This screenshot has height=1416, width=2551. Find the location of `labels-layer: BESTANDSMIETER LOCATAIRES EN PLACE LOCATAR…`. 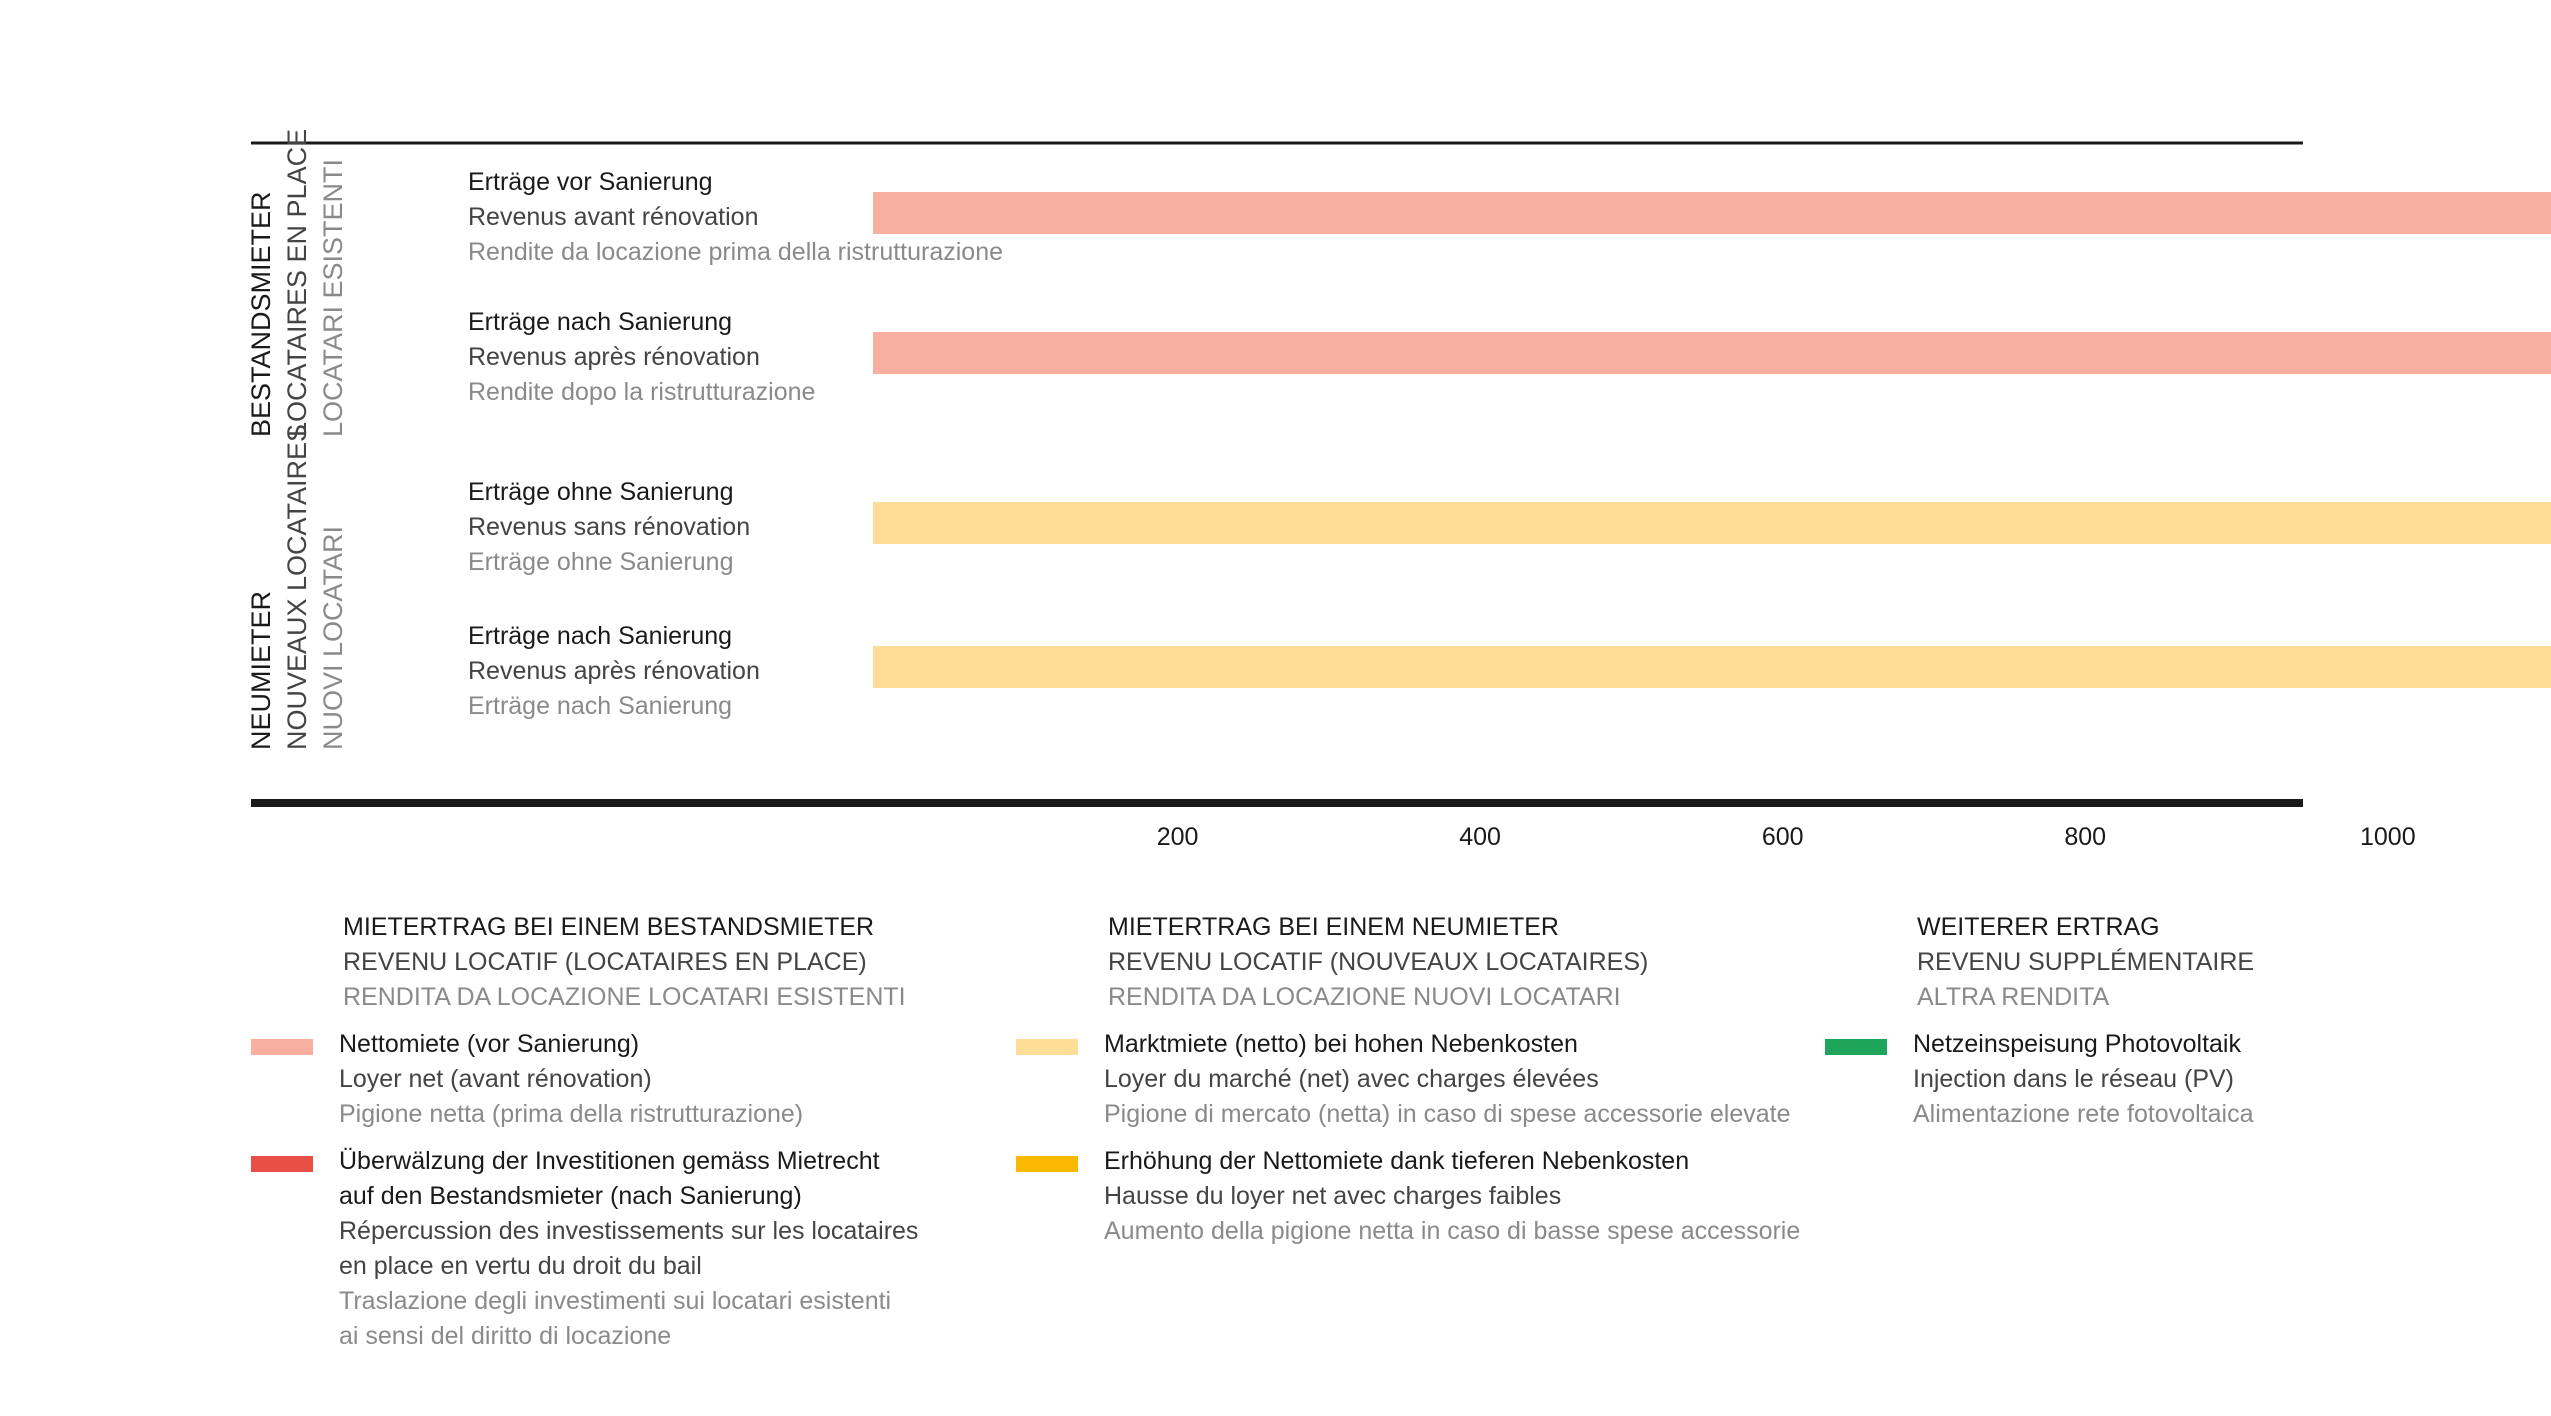

labels-layer: BESTANDSMIETER LOCATAIRES EN PLACE LOCATAR… is located at coordinates (624, 439).